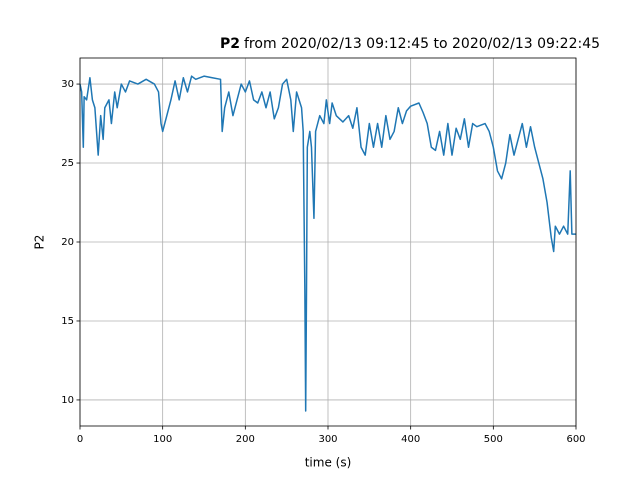 The height and width of the screenshot is (480, 640). Describe the element at coordinates (67, 400) in the screenshot. I see `y-tick-label: 10` at that location.